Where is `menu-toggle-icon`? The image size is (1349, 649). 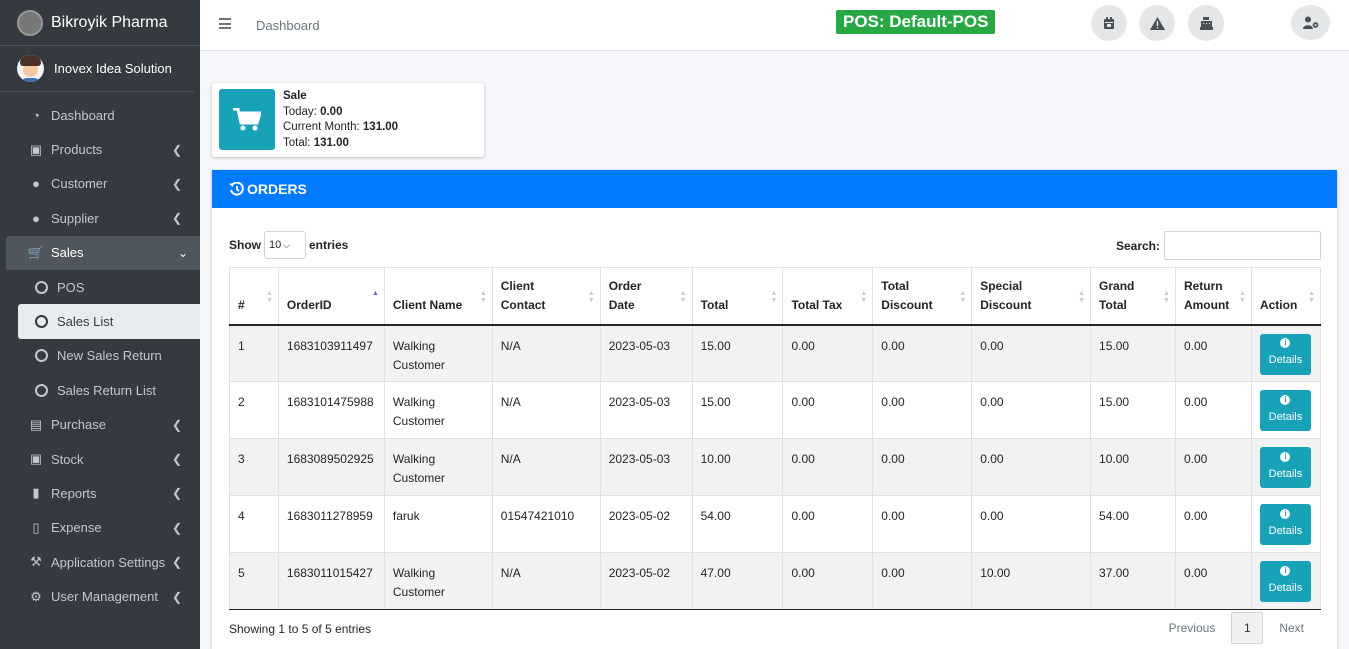 menu-toggle-icon is located at coordinates (225, 23).